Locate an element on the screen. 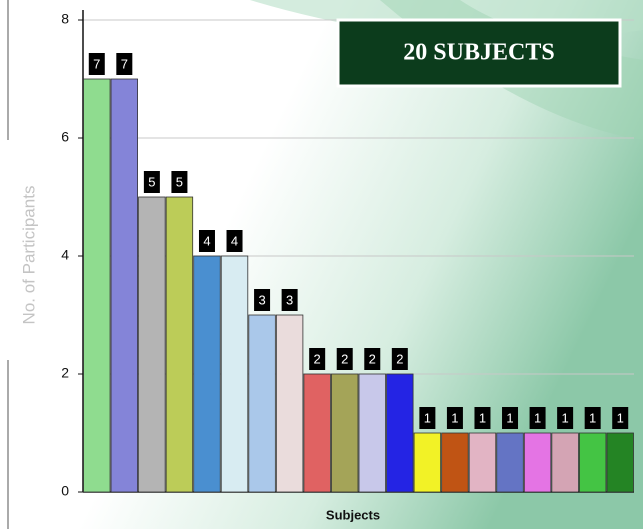 Image resolution: width=643 pixels, height=529 pixels. chart-title: 20 SUBJECTS is located at coordinates (478, 53).